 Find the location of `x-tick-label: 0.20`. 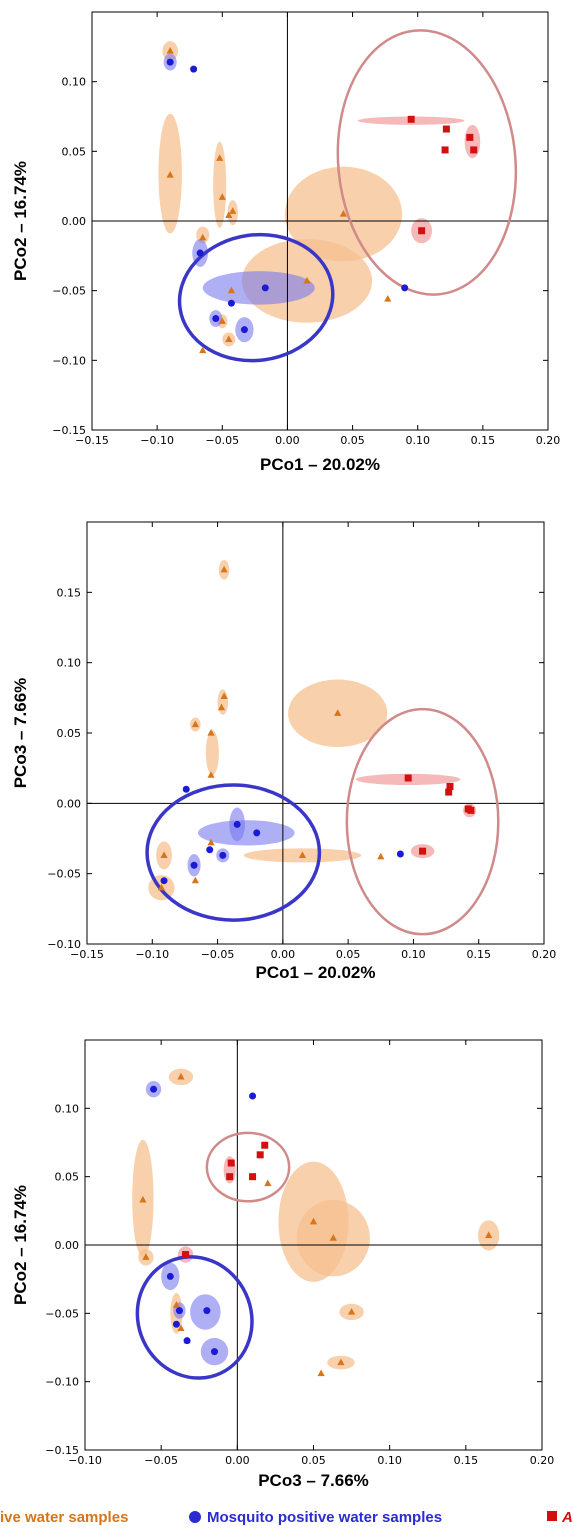

x-tick-label: 0.20 is located at coordinates (548, 440).